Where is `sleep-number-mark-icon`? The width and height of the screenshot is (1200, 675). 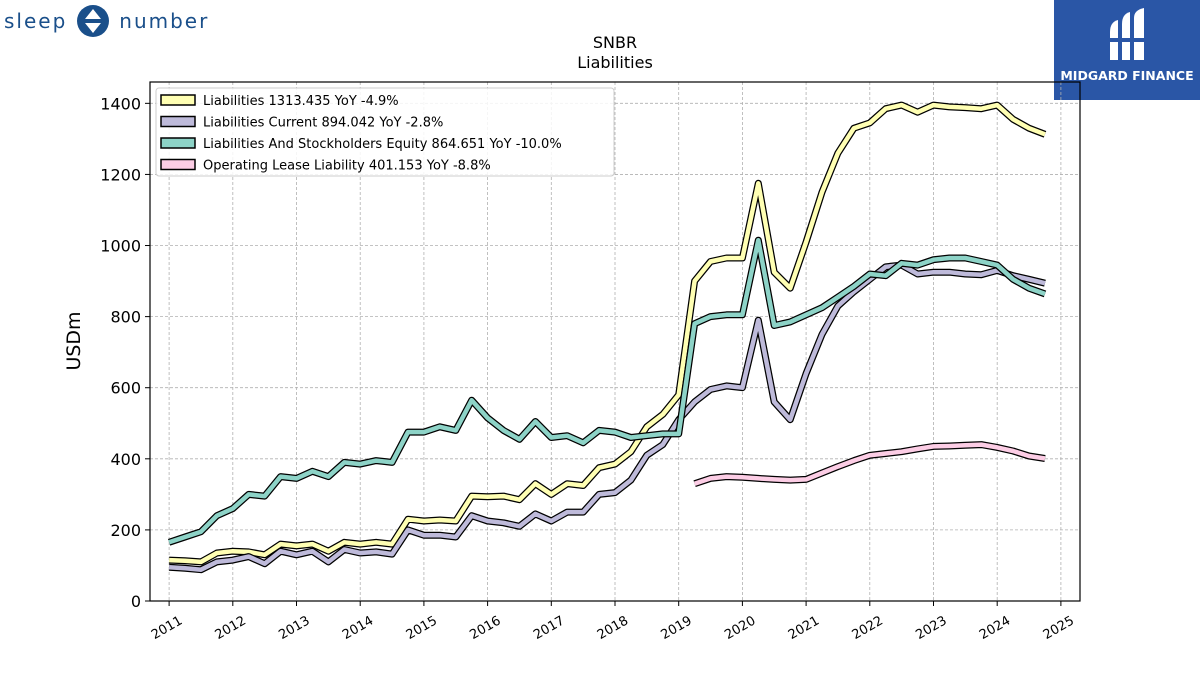
sleep-number-mark-icon is located at coordinates (93, 21).